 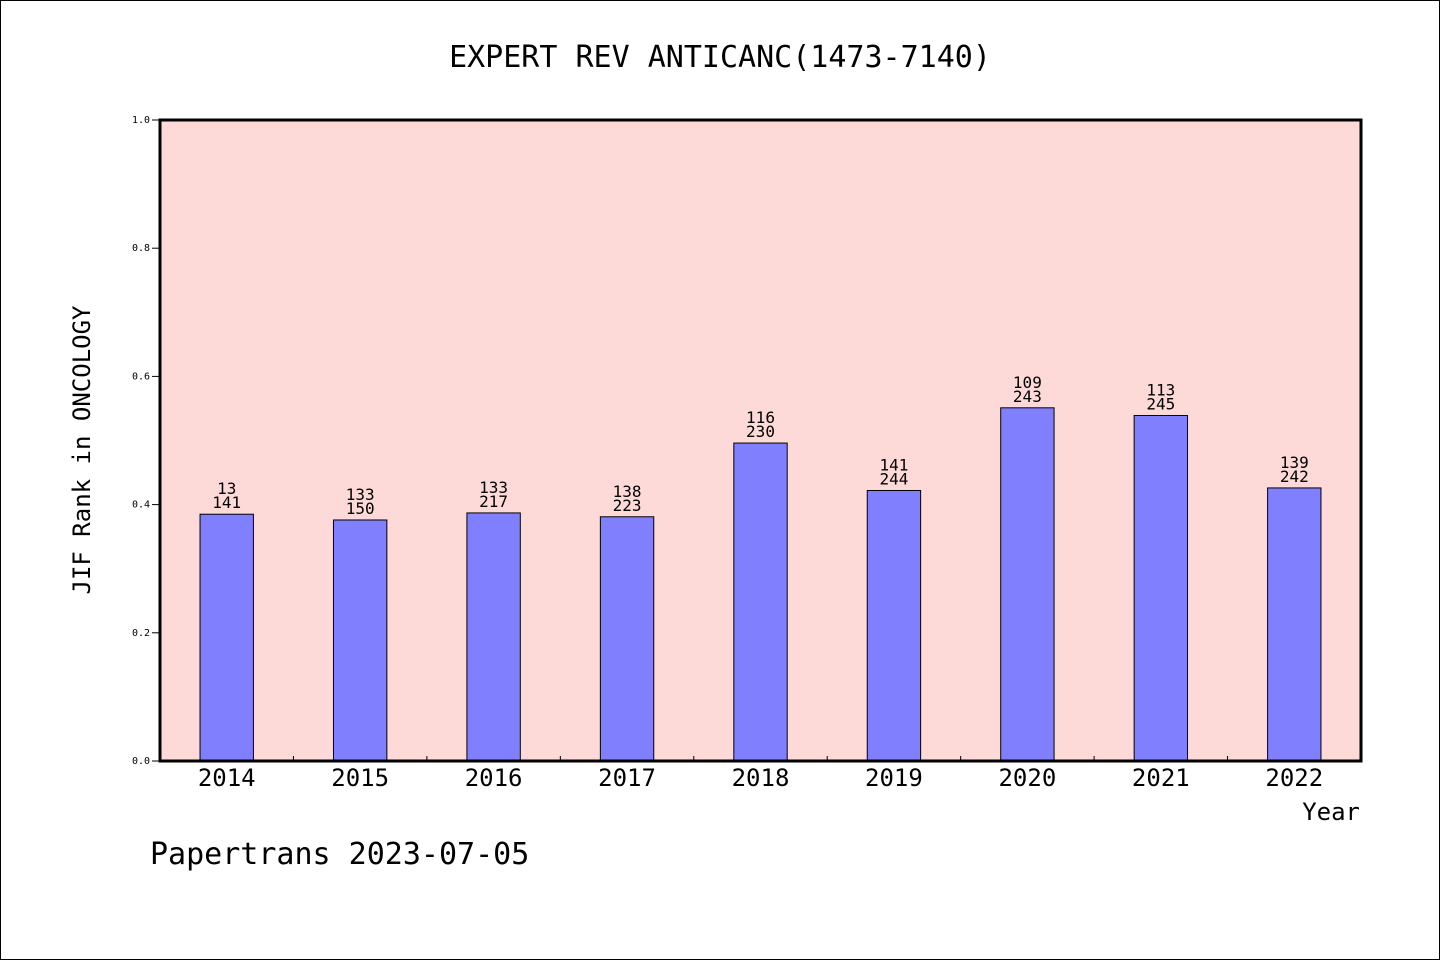 What do you see at coordinates (227, 778) in the screenshot?
I see `x-tick-label-2014: 2014` at bounding box center [227, 778].